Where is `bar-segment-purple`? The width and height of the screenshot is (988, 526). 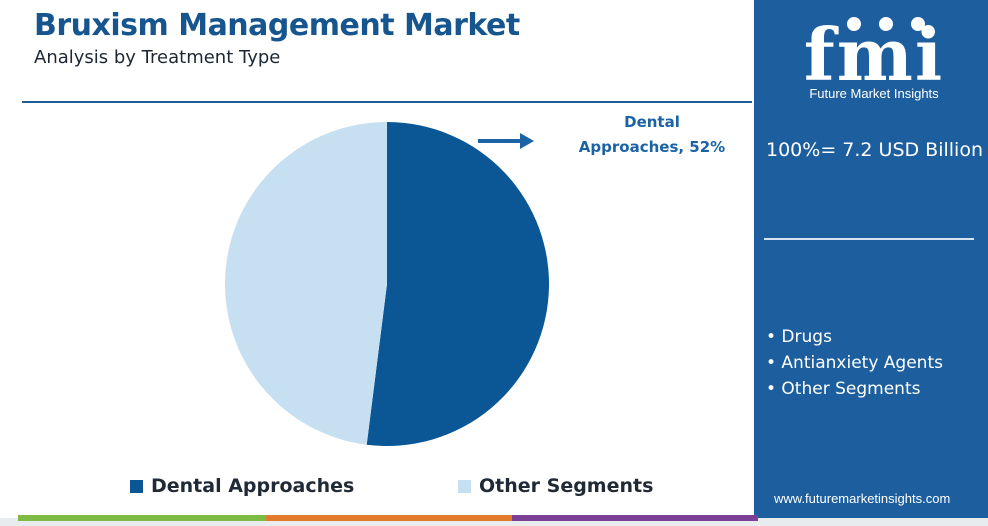
bar-segment-purple is located at coordinates (635, 518).